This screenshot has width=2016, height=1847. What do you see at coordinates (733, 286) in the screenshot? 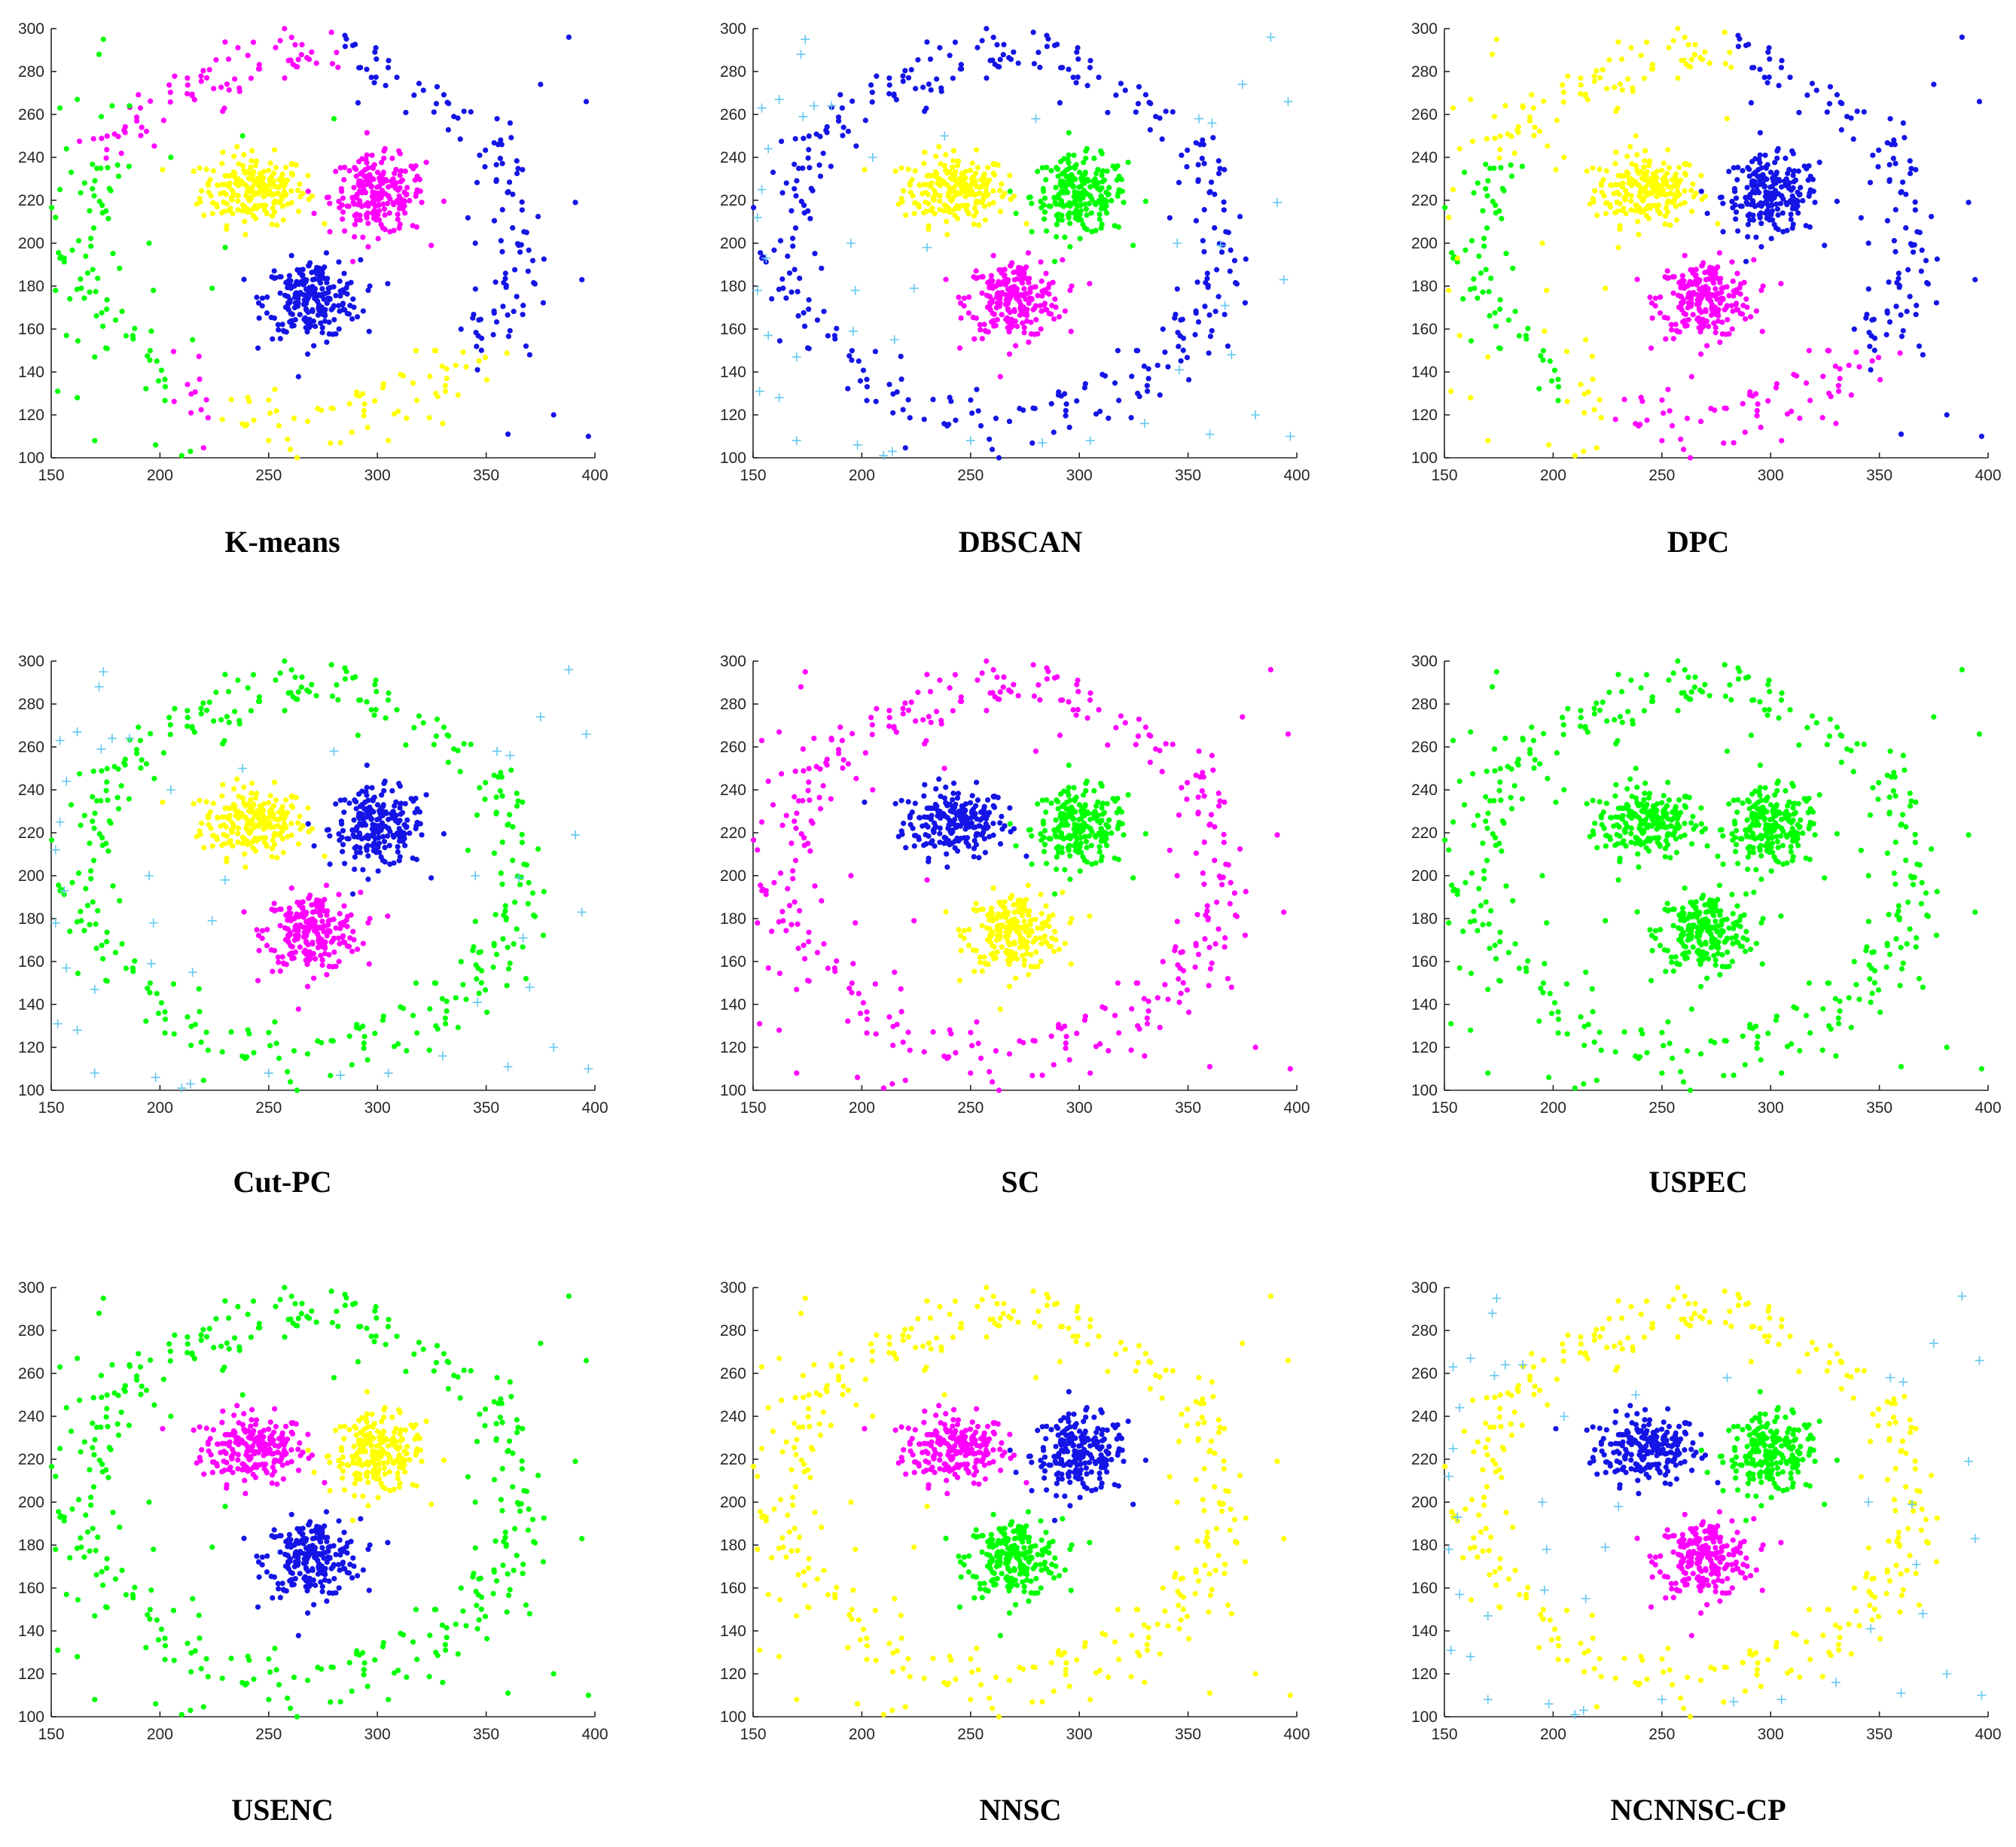
I see `y-tick-label: 180` at bounding box center [733, 286].